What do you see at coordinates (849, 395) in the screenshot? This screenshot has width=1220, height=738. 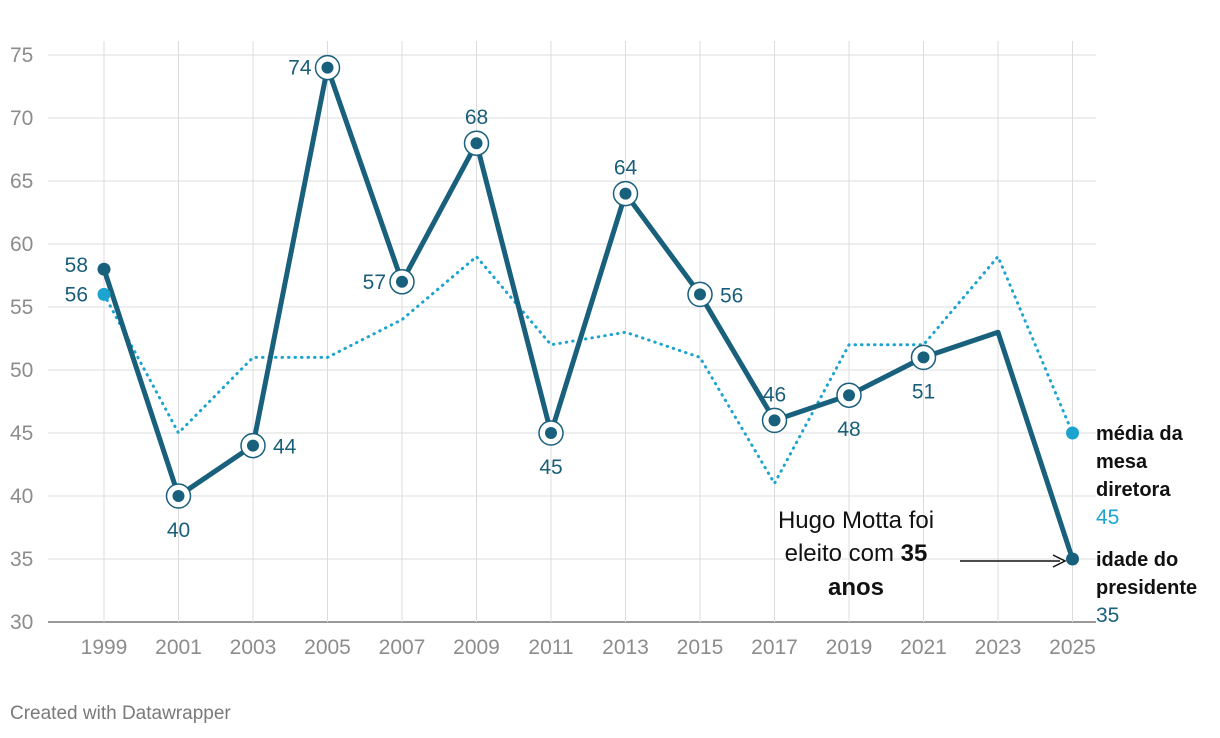 I see `point-president-2019` at bounding box center [849, 395].